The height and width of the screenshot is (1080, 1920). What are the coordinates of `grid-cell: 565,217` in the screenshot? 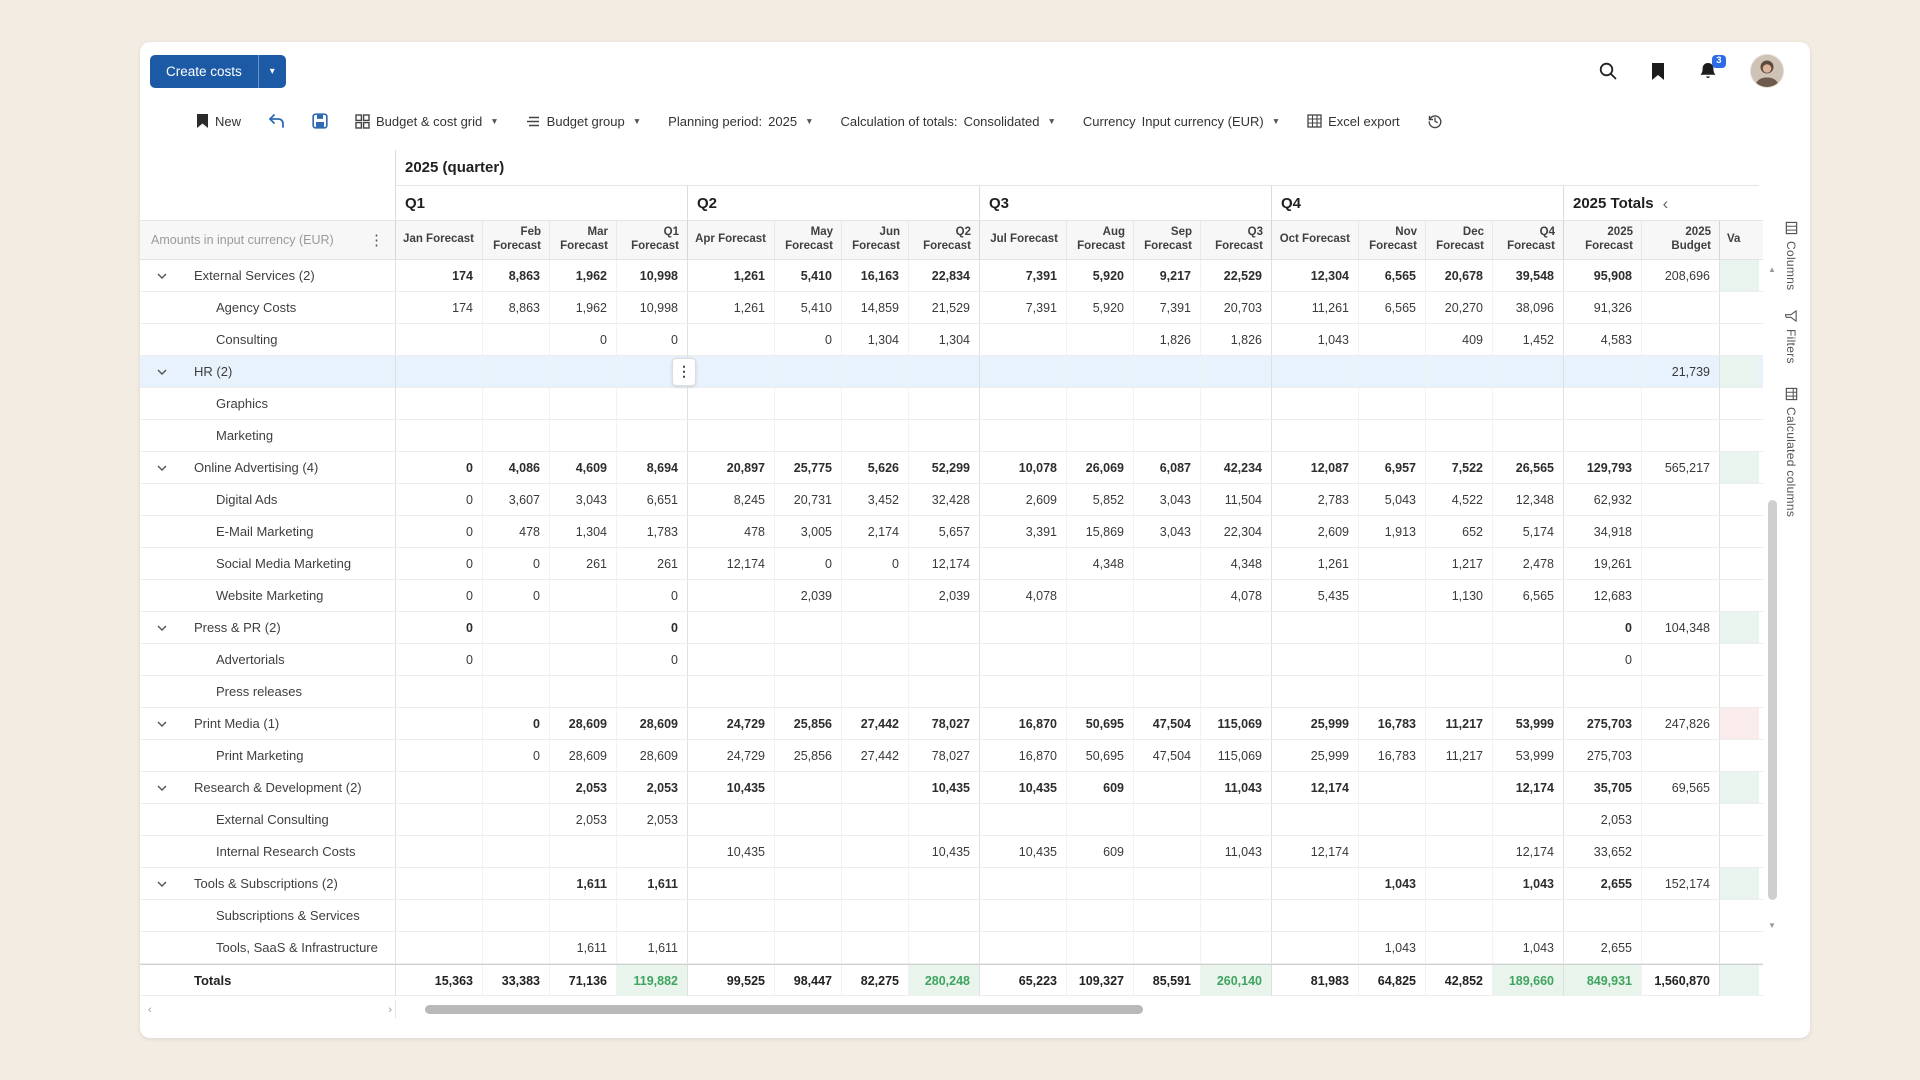 It's located at (1680, 467).